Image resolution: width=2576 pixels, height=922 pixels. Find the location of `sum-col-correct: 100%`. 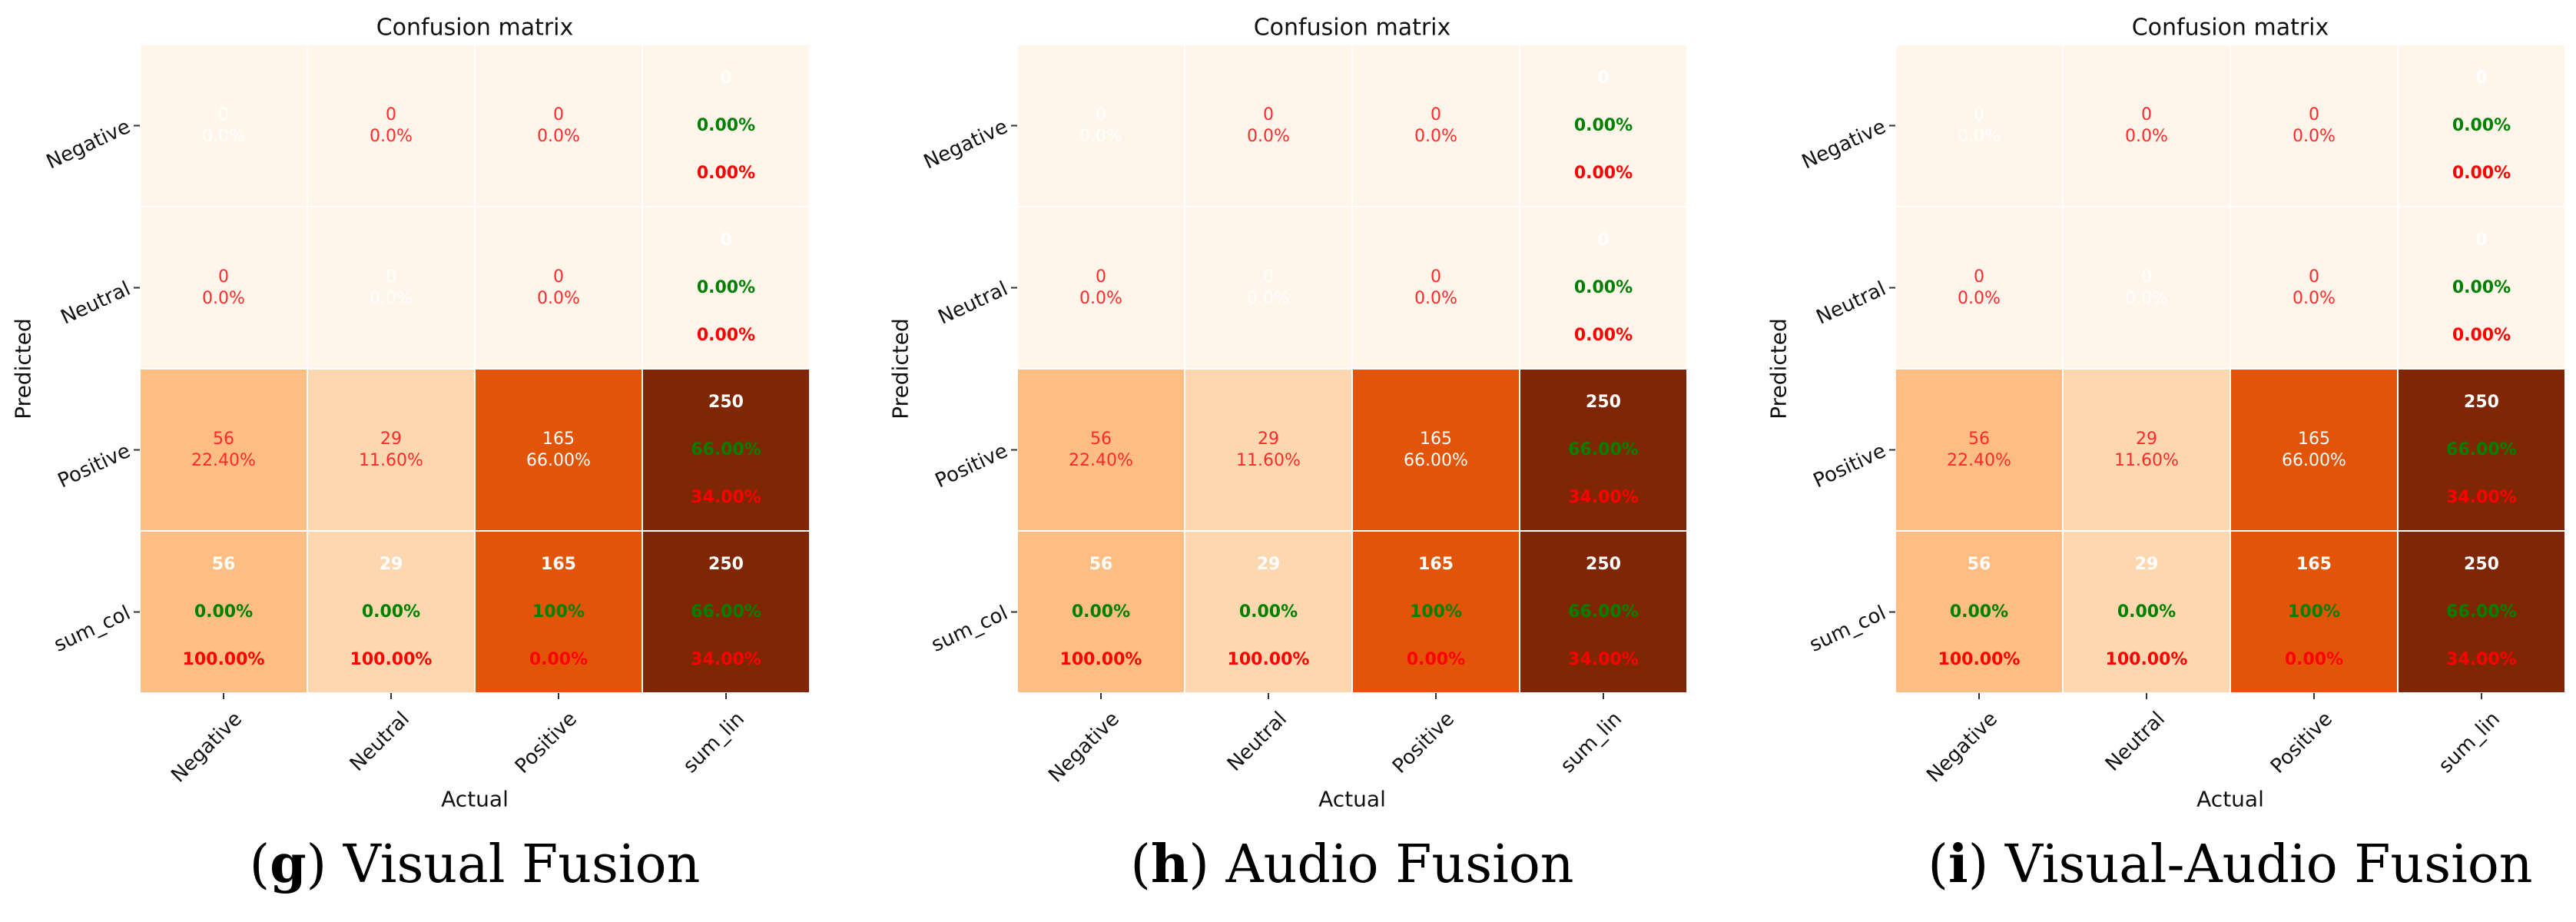

sum-col-correct: 100% is located at coordinates (1436, 612).